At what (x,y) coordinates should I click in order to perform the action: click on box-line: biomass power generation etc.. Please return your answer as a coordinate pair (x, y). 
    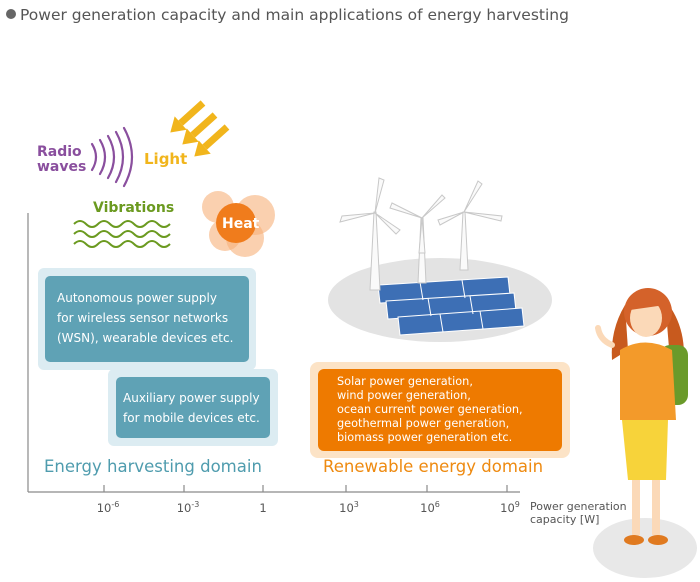
    Looking at the image, I should click on (425, 437).